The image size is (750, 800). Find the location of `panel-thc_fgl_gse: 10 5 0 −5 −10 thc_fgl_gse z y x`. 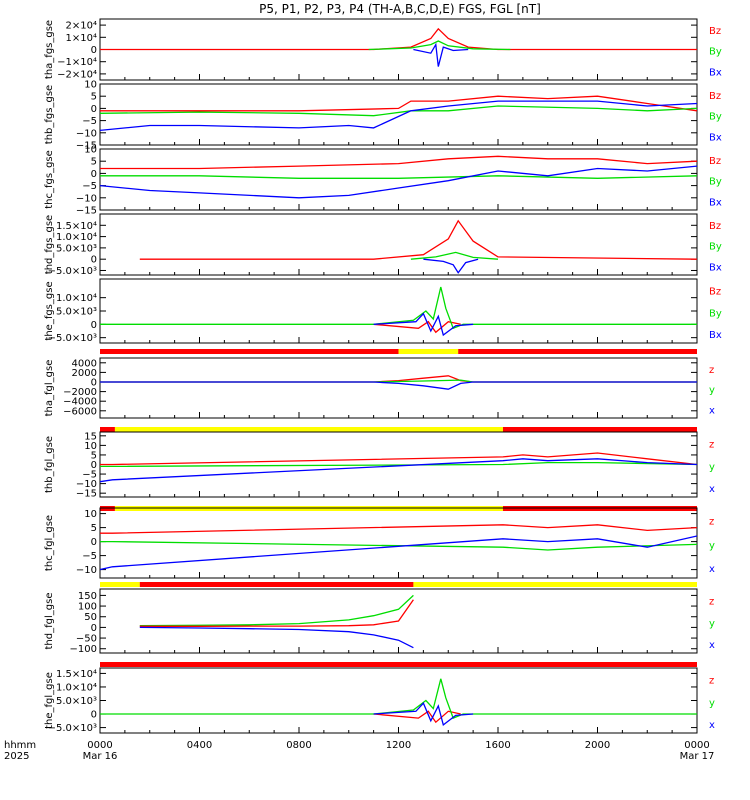

panel-thc_fgl_gse: 10 5 0 −5 −10 thc_fgl_gse z y x is located at coordinates (379, 542).